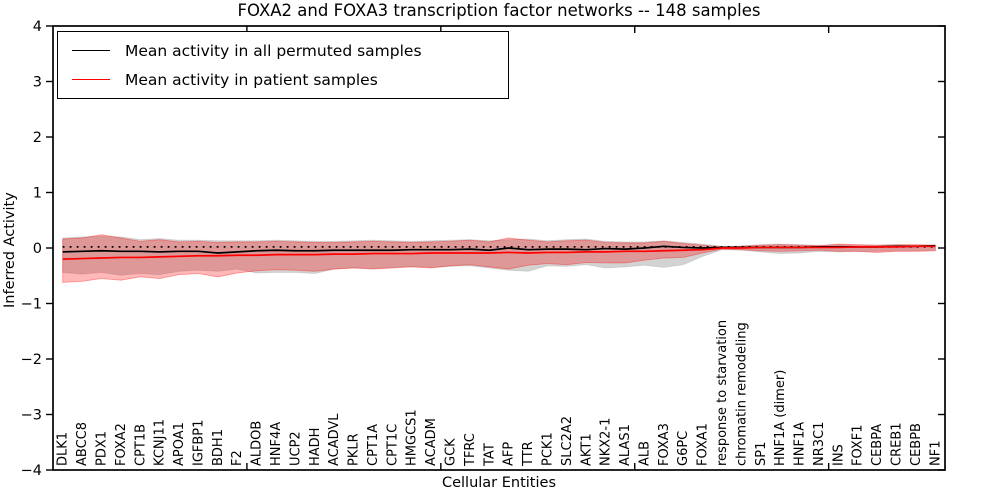 Image resolution: width=1000 pixels, height=500 pixels. What do you see at coordinates (567, 441) in the screenshot?
I see `x-category-label: SLC2A2` at bounding box center [567, 441].